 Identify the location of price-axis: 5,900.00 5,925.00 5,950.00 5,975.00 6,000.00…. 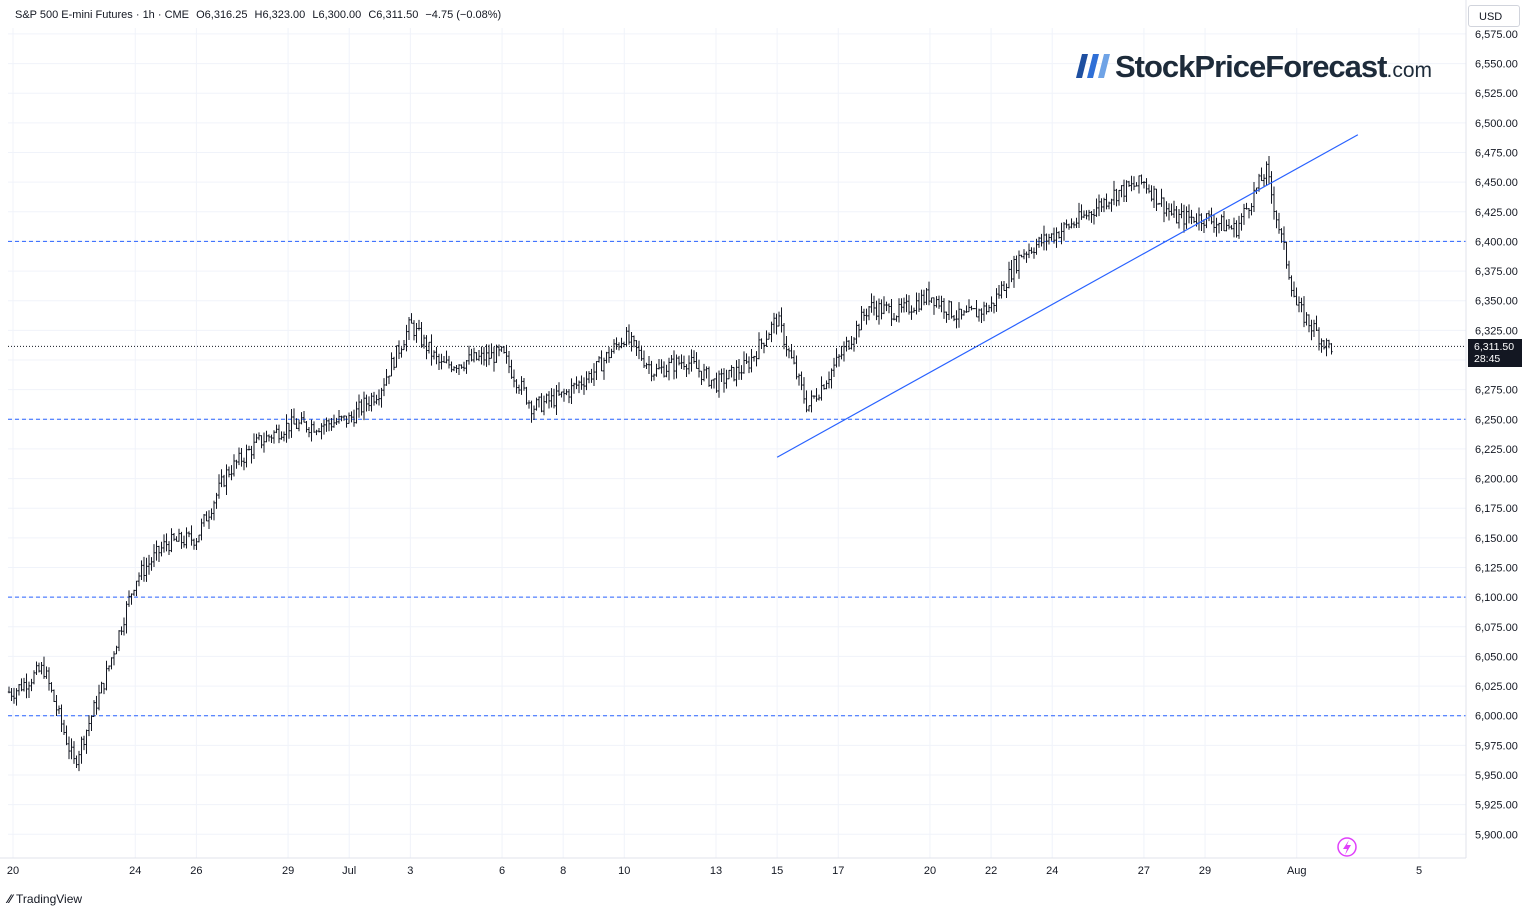
(1491, 429).